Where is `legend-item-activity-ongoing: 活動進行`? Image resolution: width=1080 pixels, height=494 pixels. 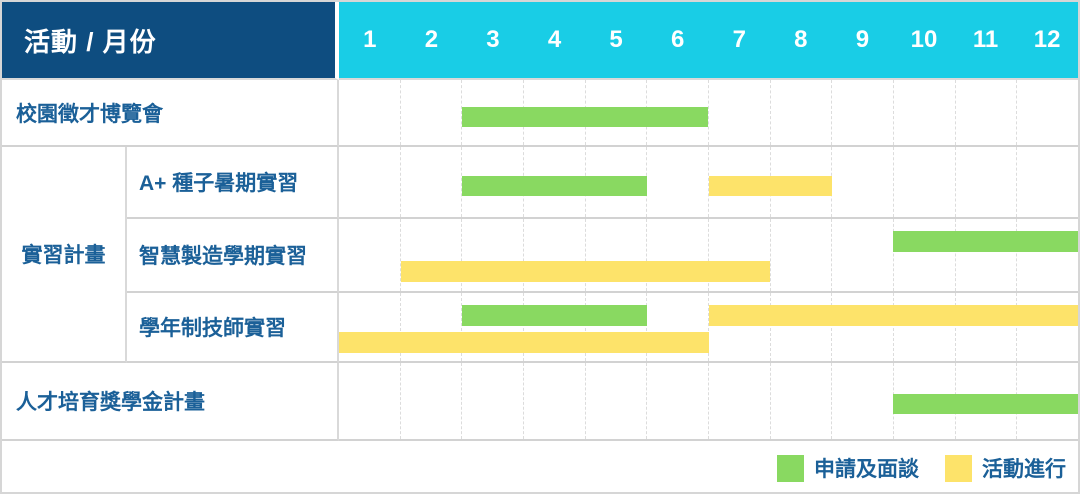 legend-item-activity-ongoing: 活動進行 is located at coordinates (1005, 468).